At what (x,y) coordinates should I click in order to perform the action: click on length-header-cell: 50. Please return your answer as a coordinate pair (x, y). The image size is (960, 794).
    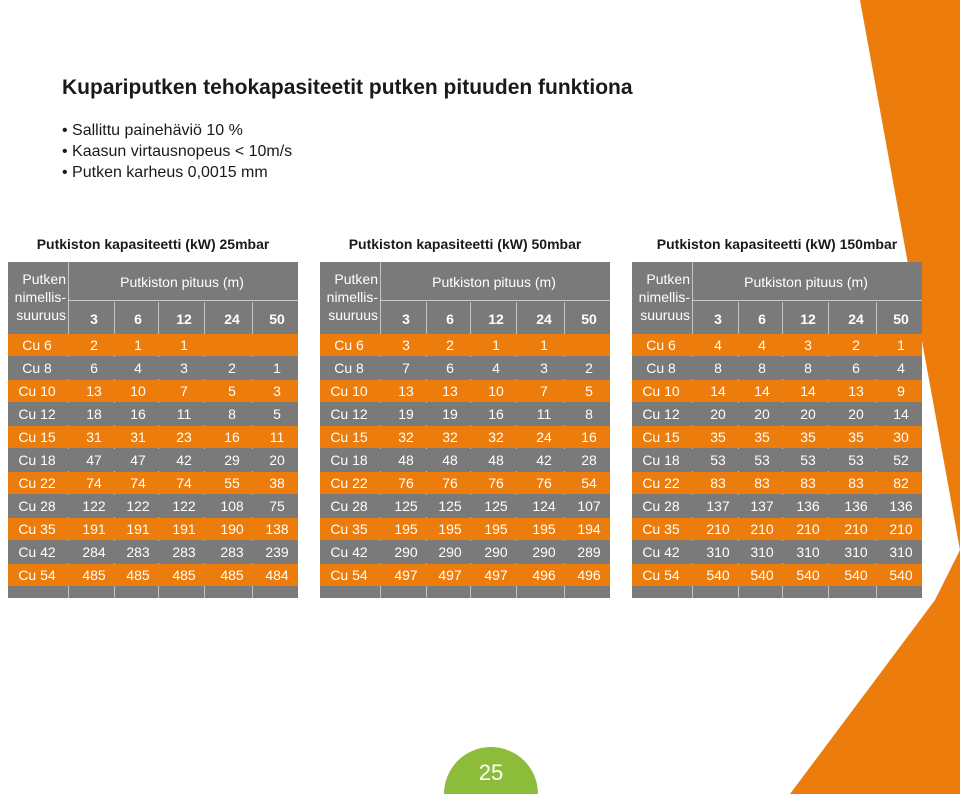
    Looking at the image, I should click on (901, 319).